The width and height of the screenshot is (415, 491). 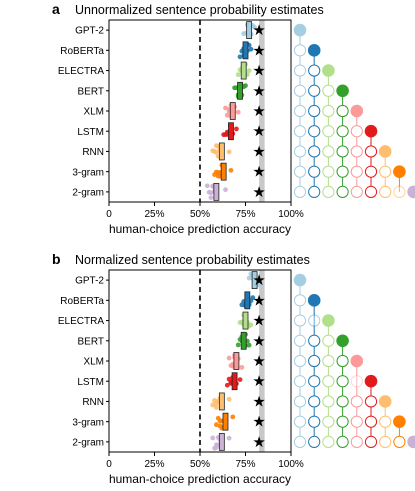 I want to click on row-RoBERTa: ★ RoBERTa, so click(x=163, y=300).